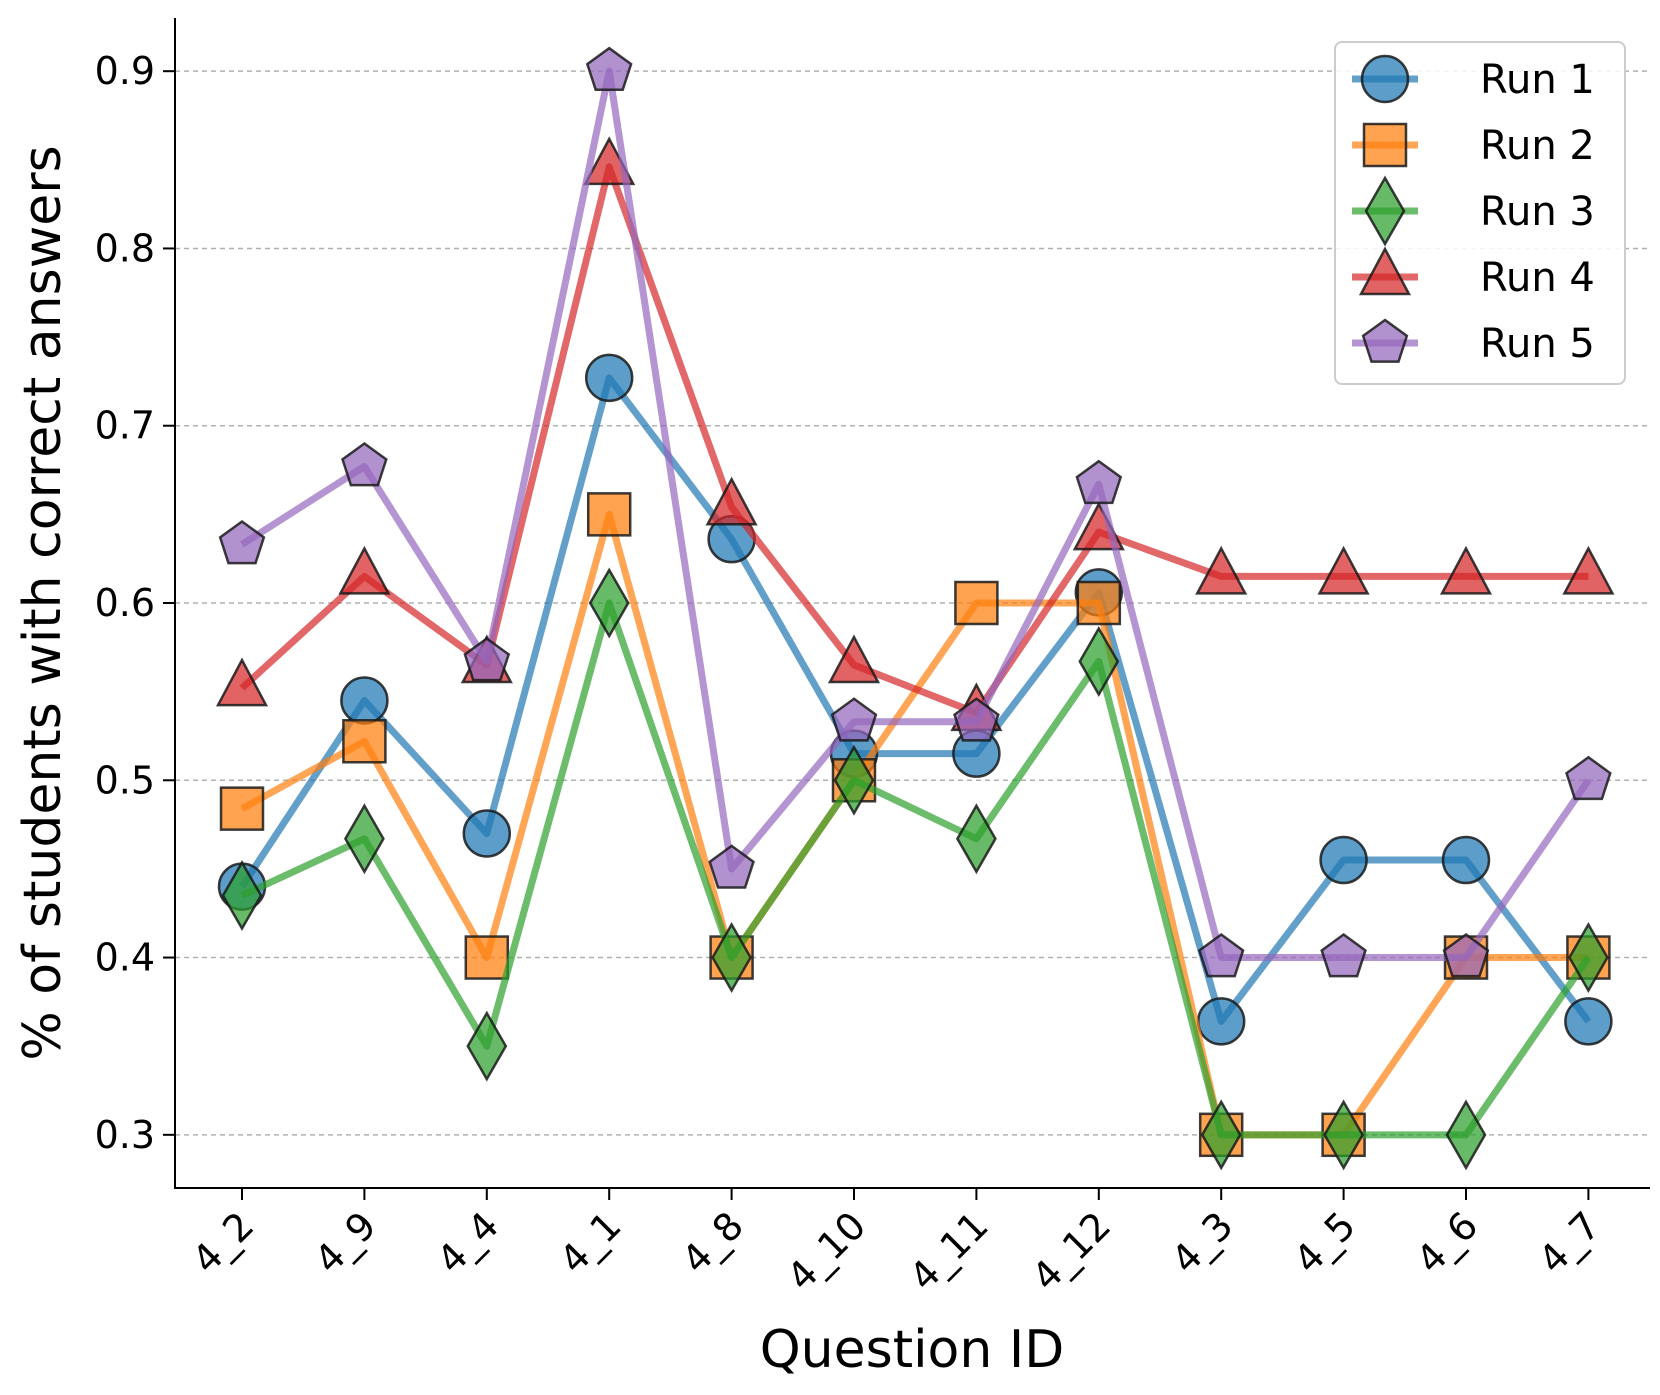 Image resolution: width=1660 pixels, height=1395 pixels. What do you see at coordinates (1447, 1242) in the screenshot?
I see `x-tick-label: 4_6` at bounding box center [1447, 1242].